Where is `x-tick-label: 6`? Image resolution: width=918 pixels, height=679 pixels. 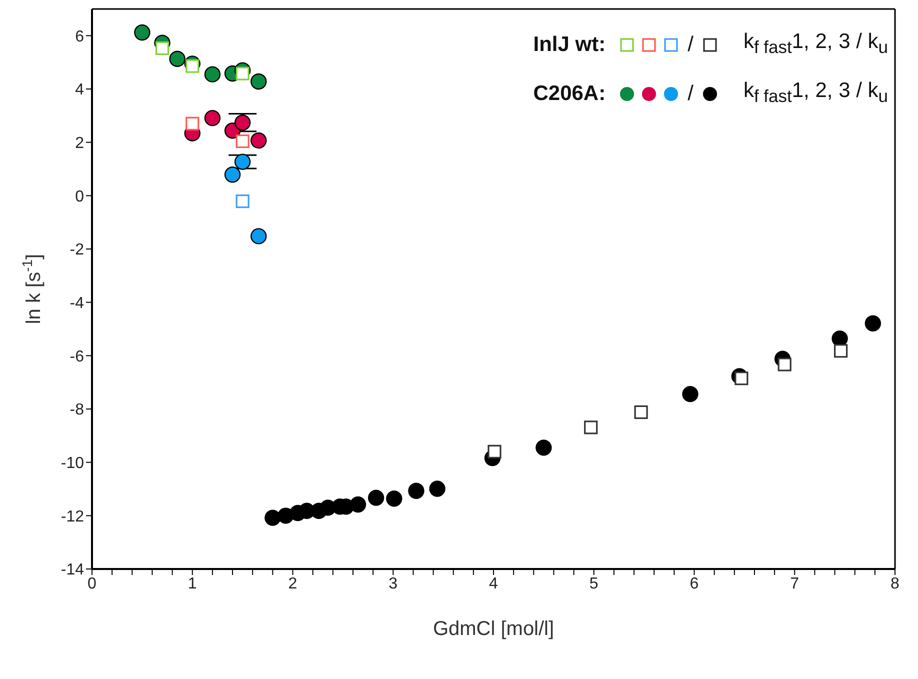 x-tick-label: 6 is located at coordinates (694, 583).